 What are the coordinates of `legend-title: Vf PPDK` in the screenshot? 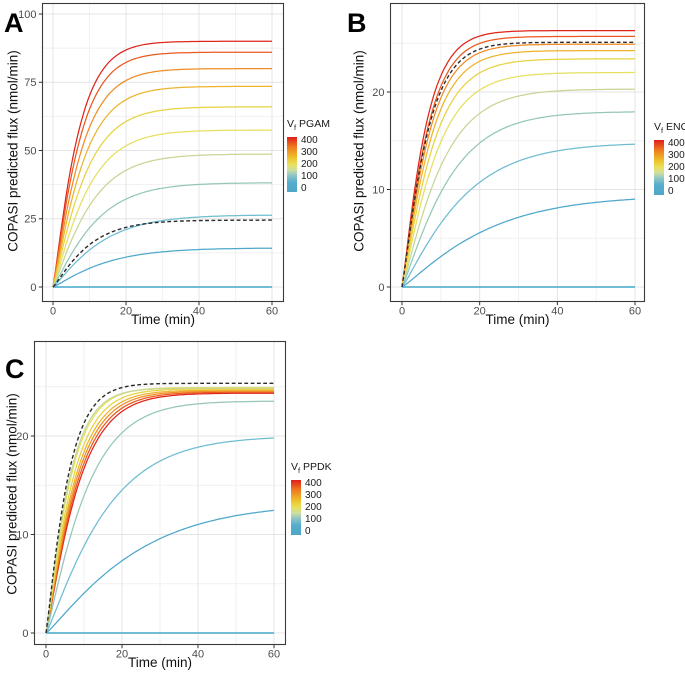 It's located at (311, 468).